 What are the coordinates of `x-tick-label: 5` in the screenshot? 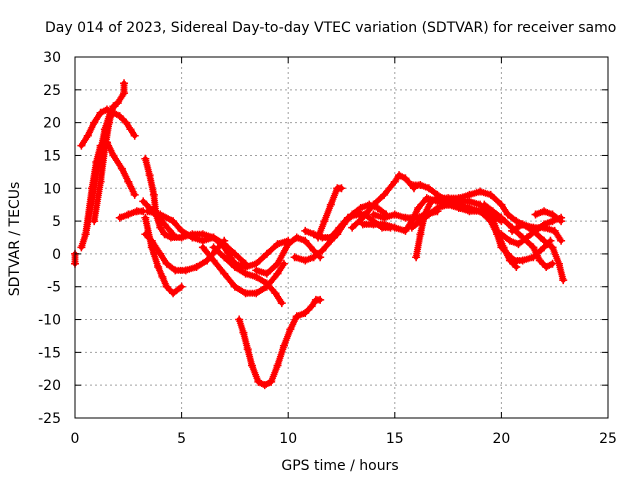 It's located at (181, 439).